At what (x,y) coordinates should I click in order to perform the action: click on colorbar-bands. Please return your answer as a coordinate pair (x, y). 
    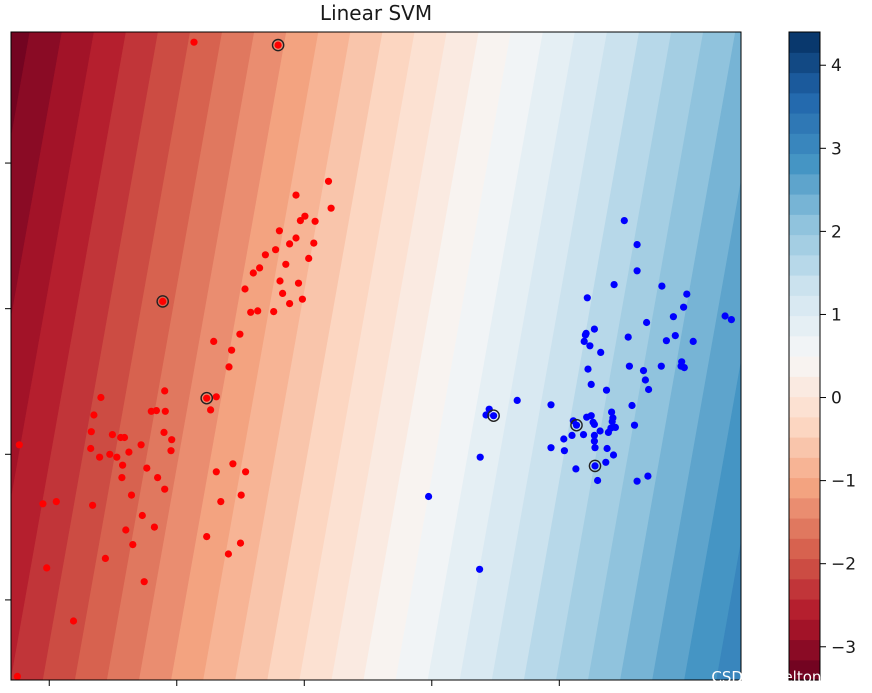
    Looking at the image, I should click on (804, 356).